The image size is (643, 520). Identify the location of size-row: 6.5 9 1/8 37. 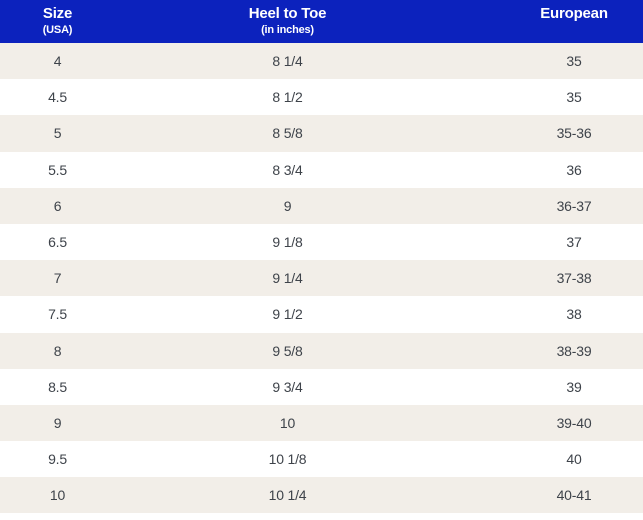
(321, 242).